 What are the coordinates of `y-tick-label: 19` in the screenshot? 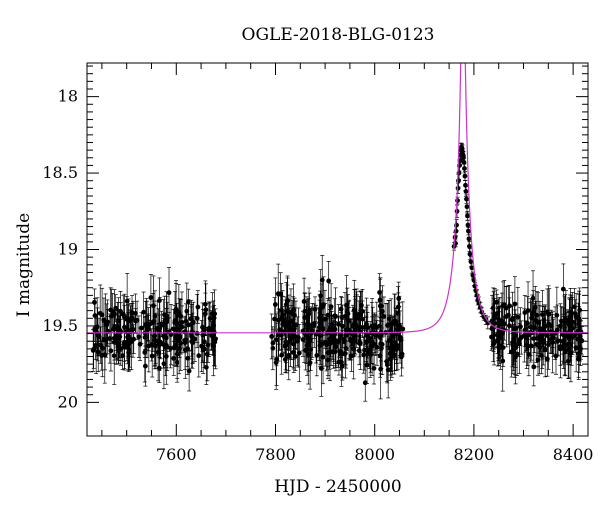 It's located at (68, 249).